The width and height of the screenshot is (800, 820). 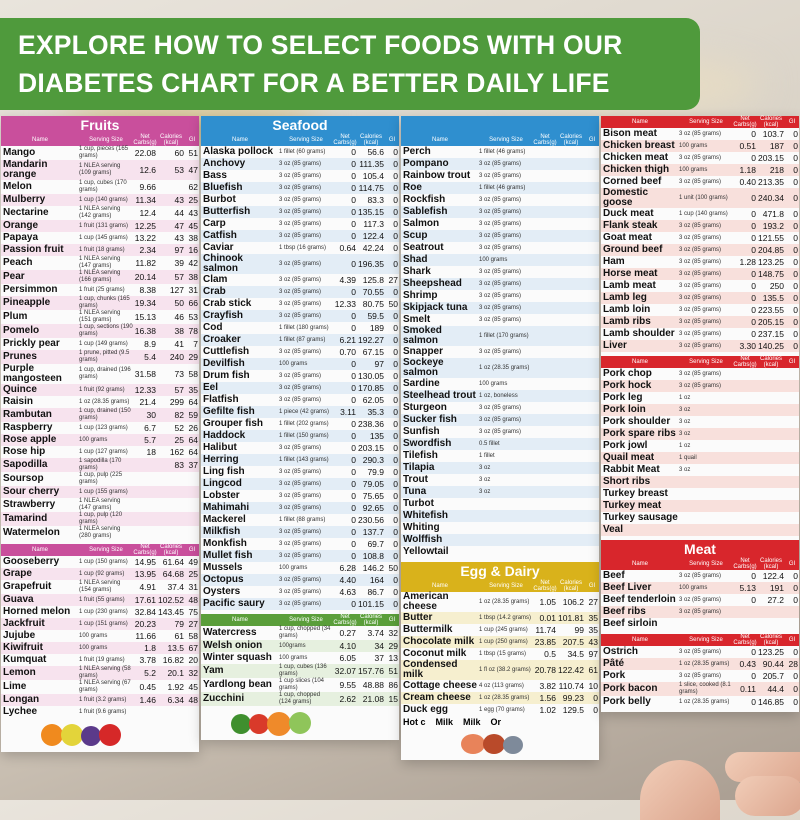 I want to click on glycemic-index: 51, so click(x=193, y=153).